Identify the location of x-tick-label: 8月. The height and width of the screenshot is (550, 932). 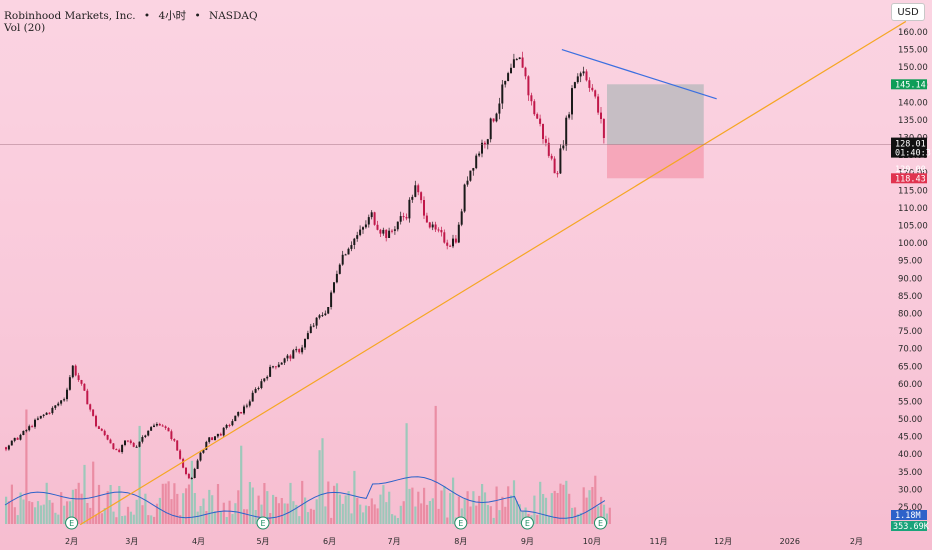
(460, 541).